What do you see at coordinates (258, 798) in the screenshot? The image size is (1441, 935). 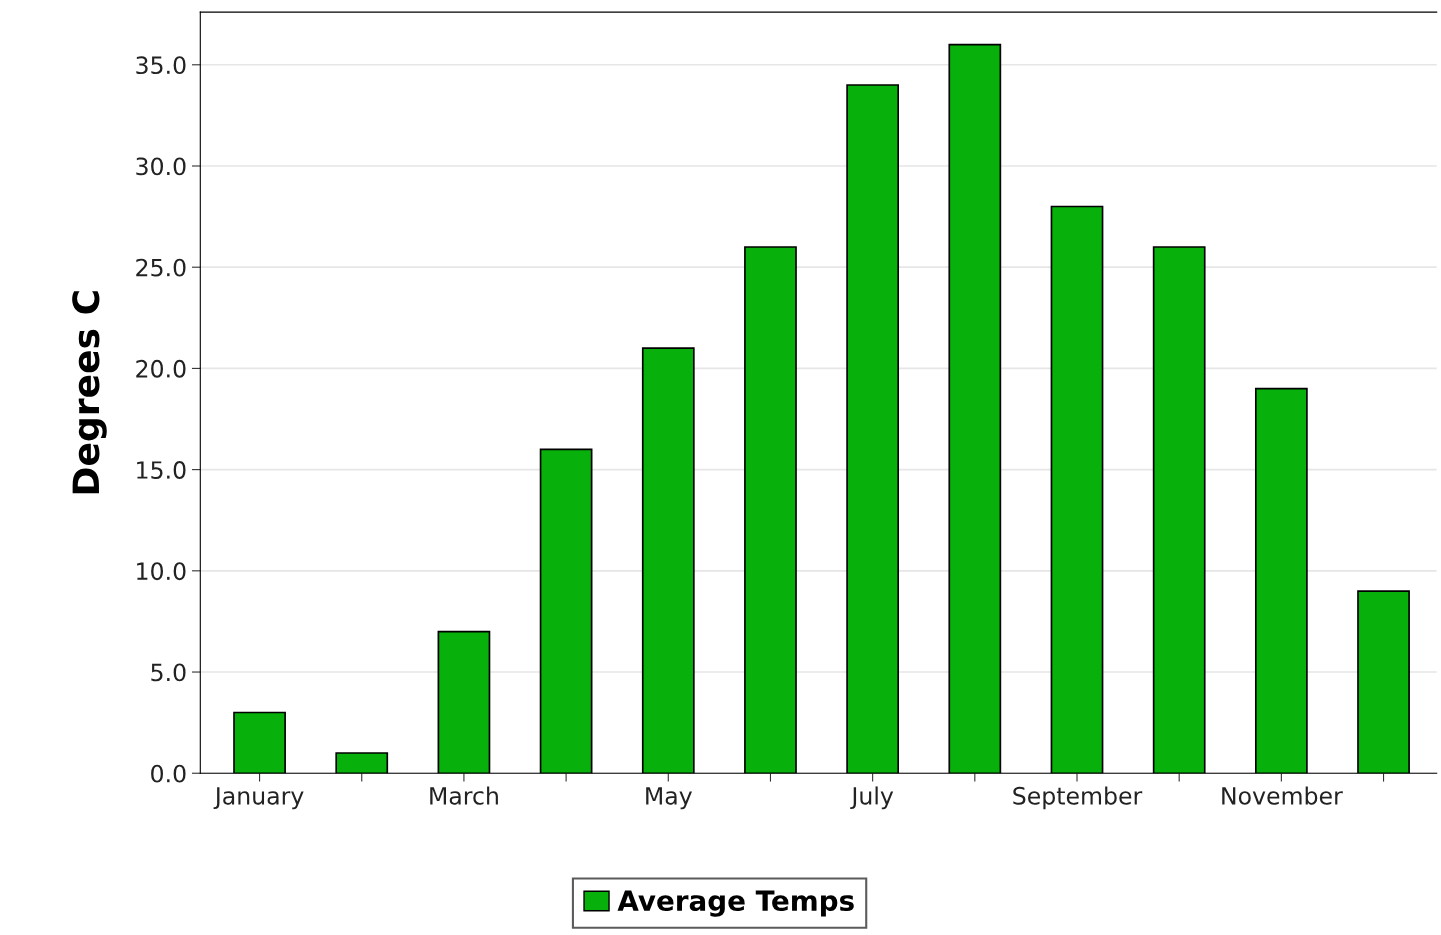 I see `x-tick-label: January` at bounding box center [258, 798].